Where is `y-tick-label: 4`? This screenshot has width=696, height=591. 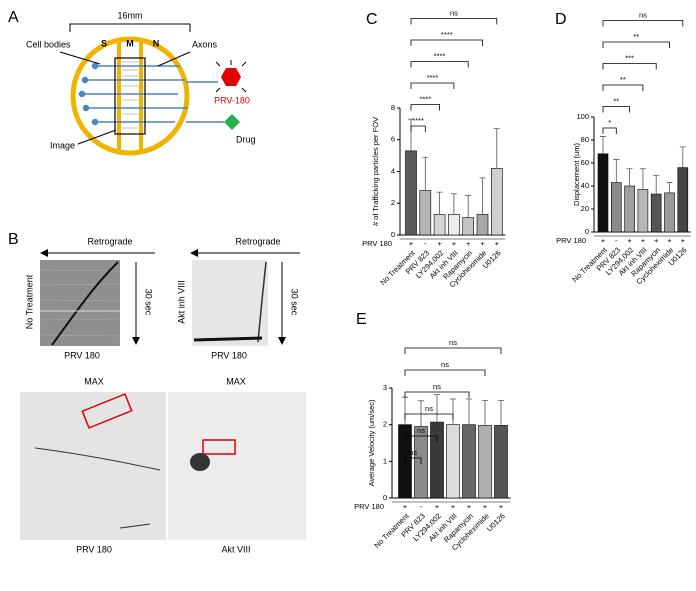
y-tick-label: 4 is located at coordinates (393, 170).